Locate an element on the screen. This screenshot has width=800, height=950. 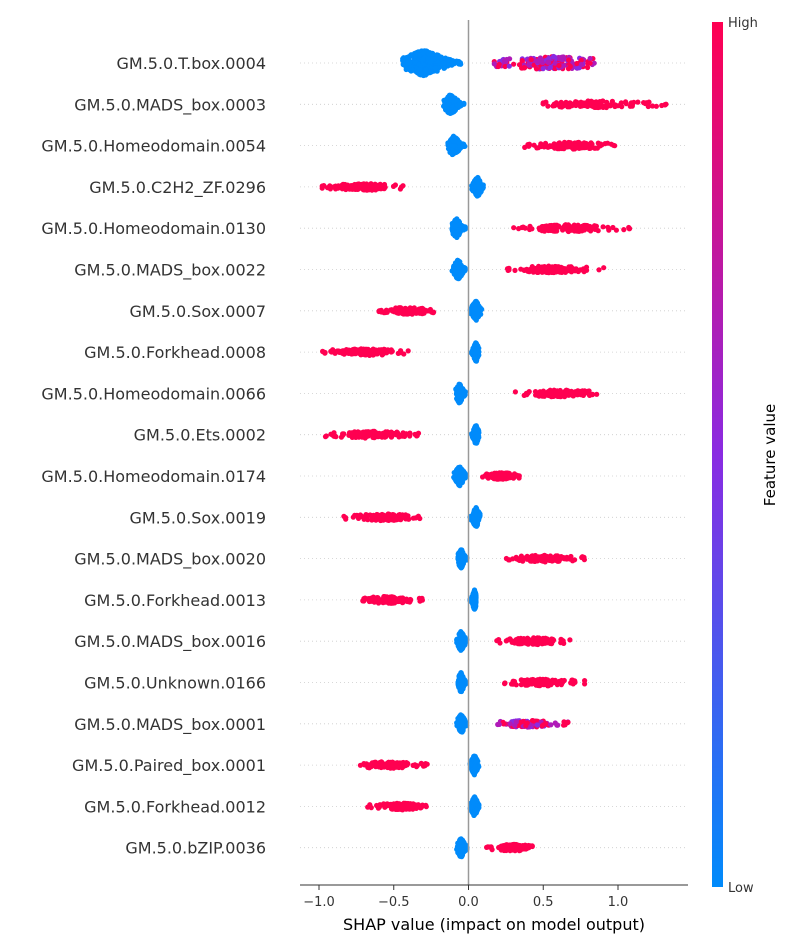
feature-label: GM.5.0.Forkhead.0008 is located at coordinates (175, 352).